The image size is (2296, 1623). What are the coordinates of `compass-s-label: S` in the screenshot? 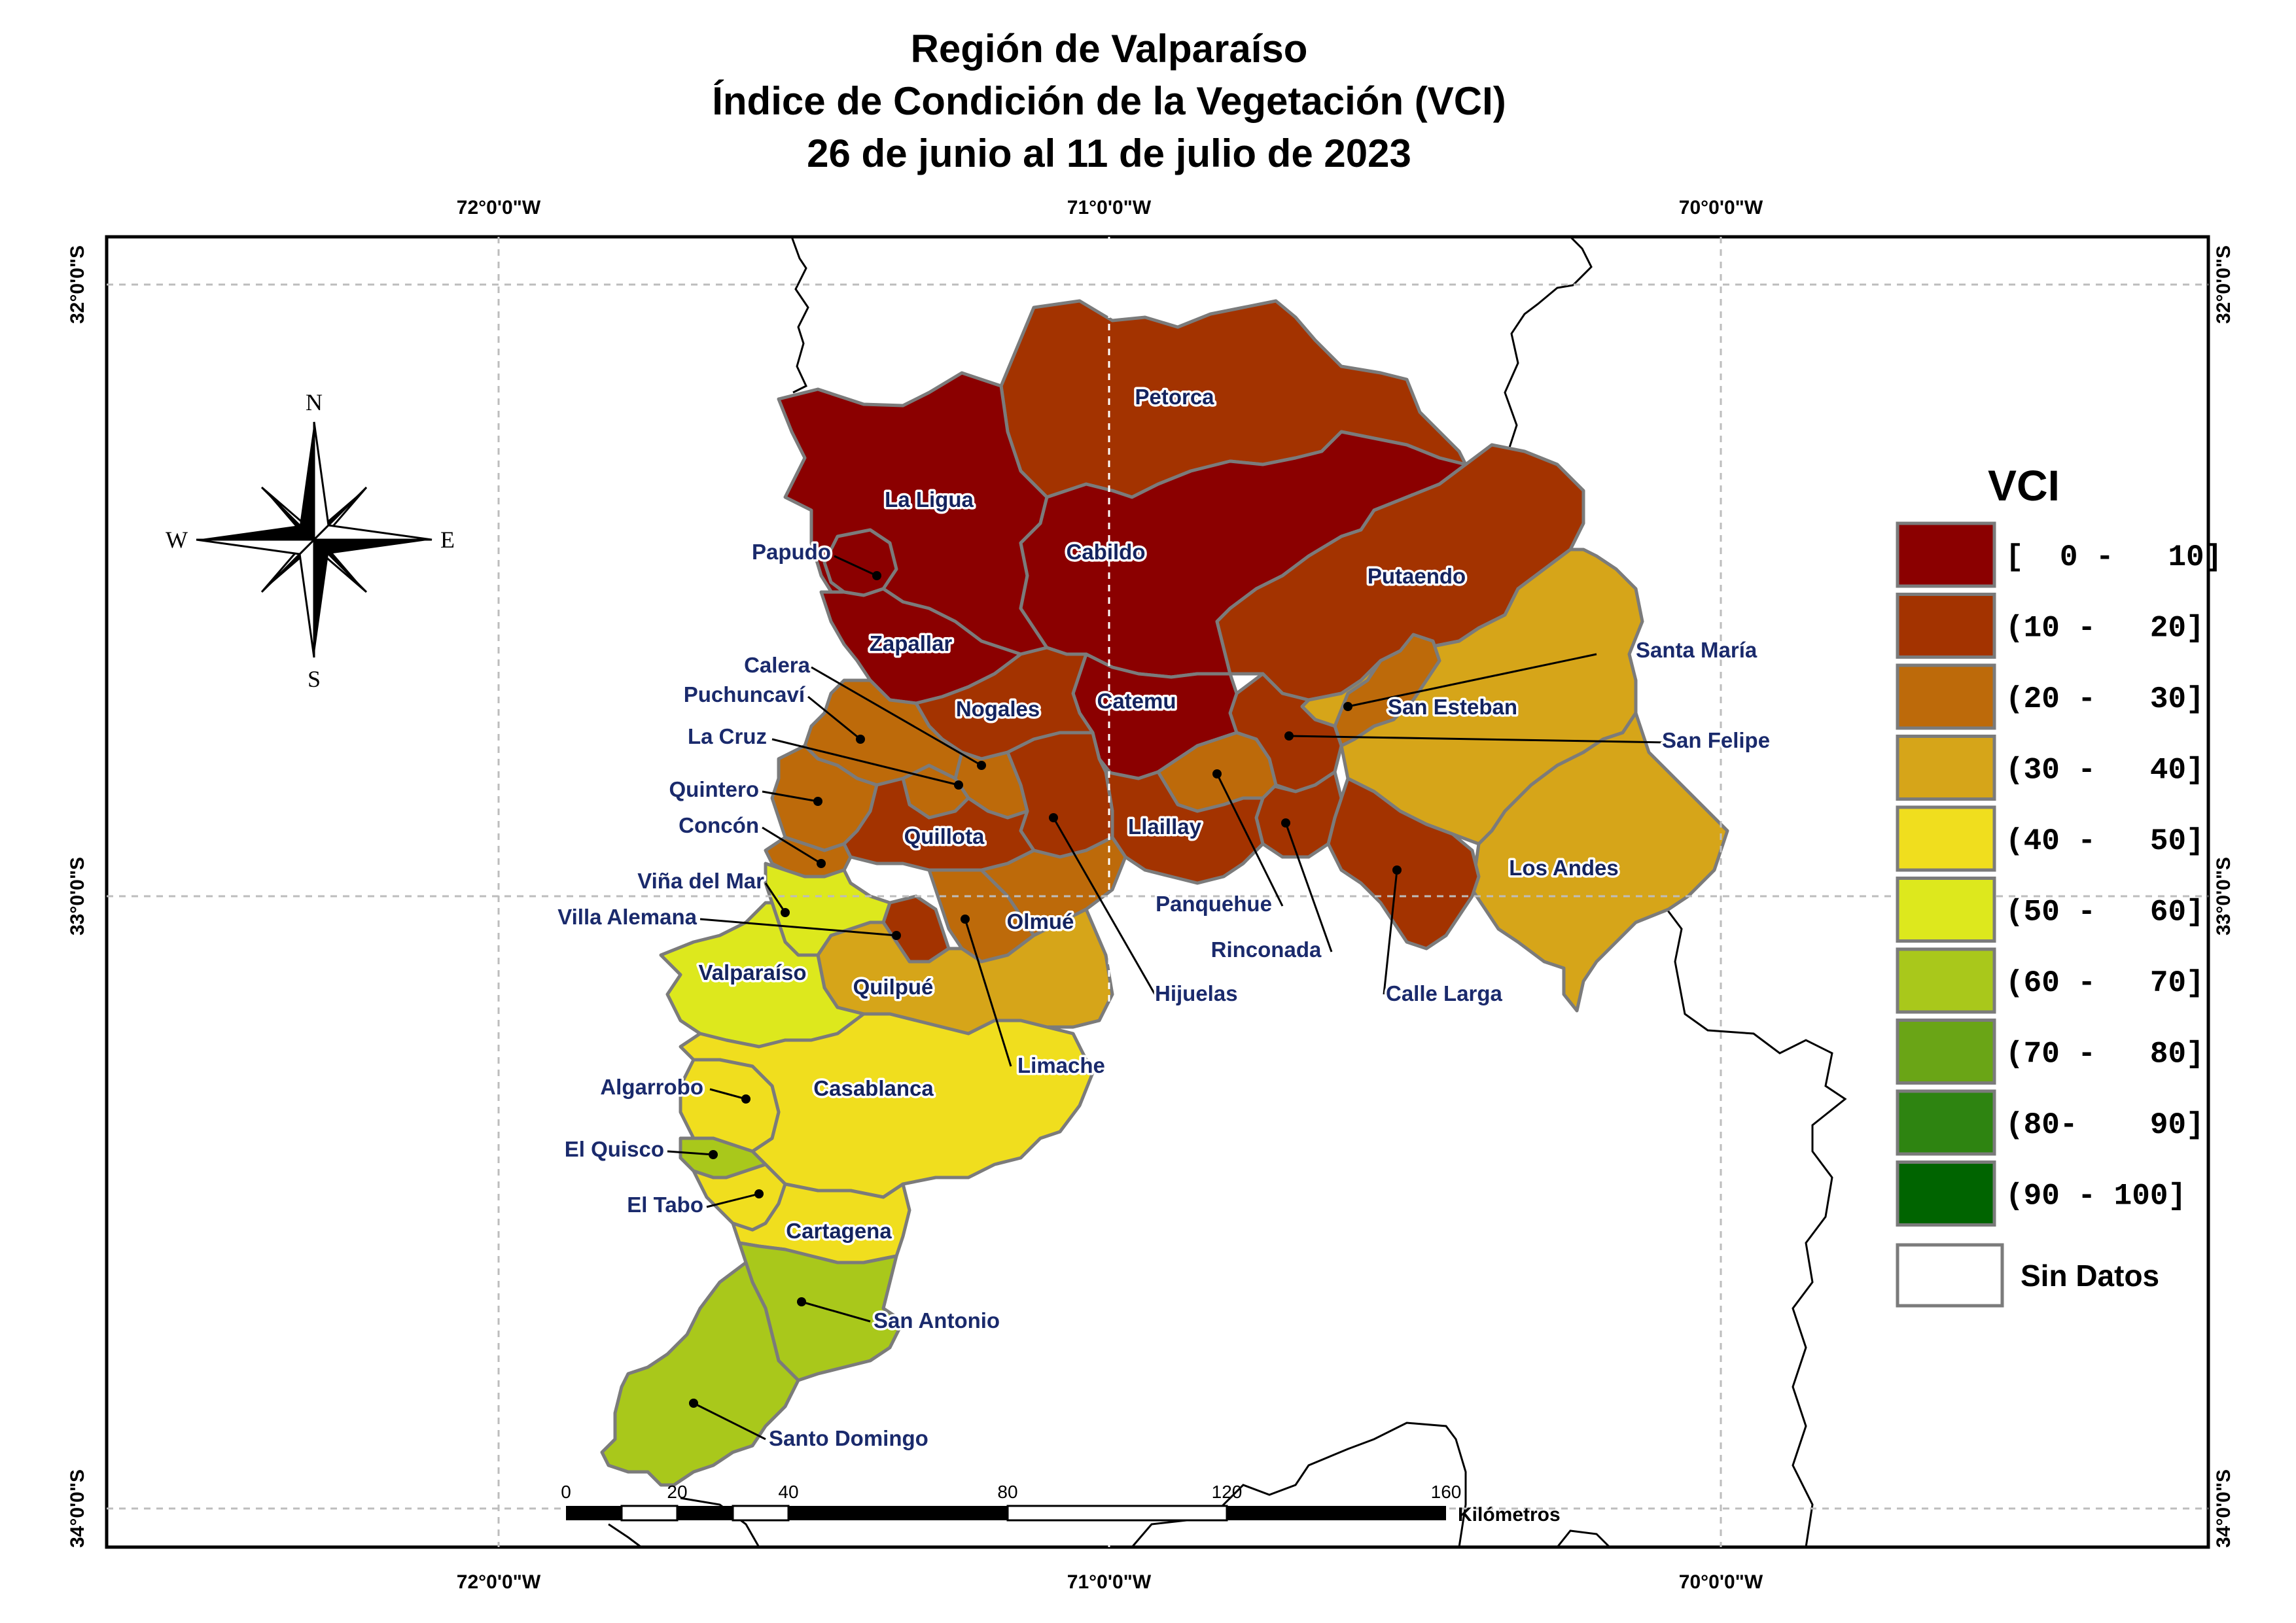 It's located at (314, 679).